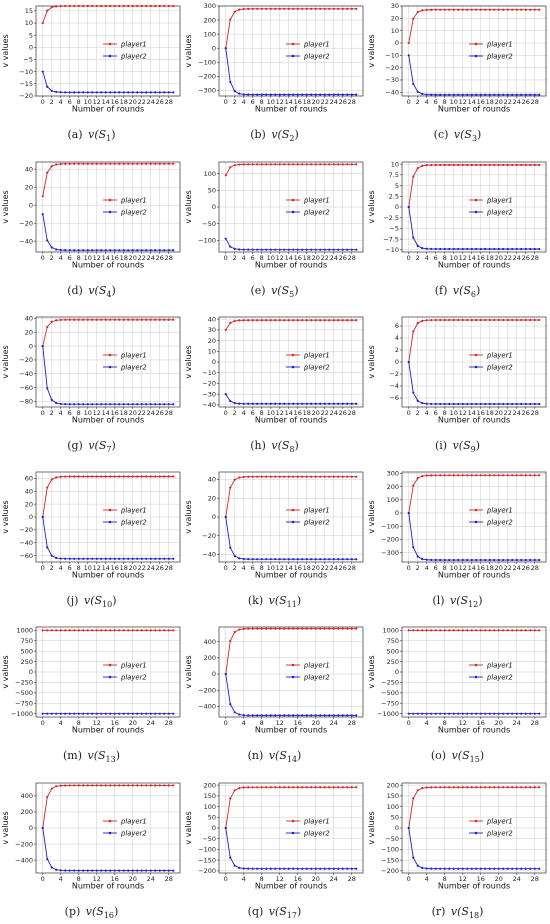 The image size is (550, 924). Describe the element at coordinates (394, 398) in the screenshot. I see `y-tick-label: −6` at that location.